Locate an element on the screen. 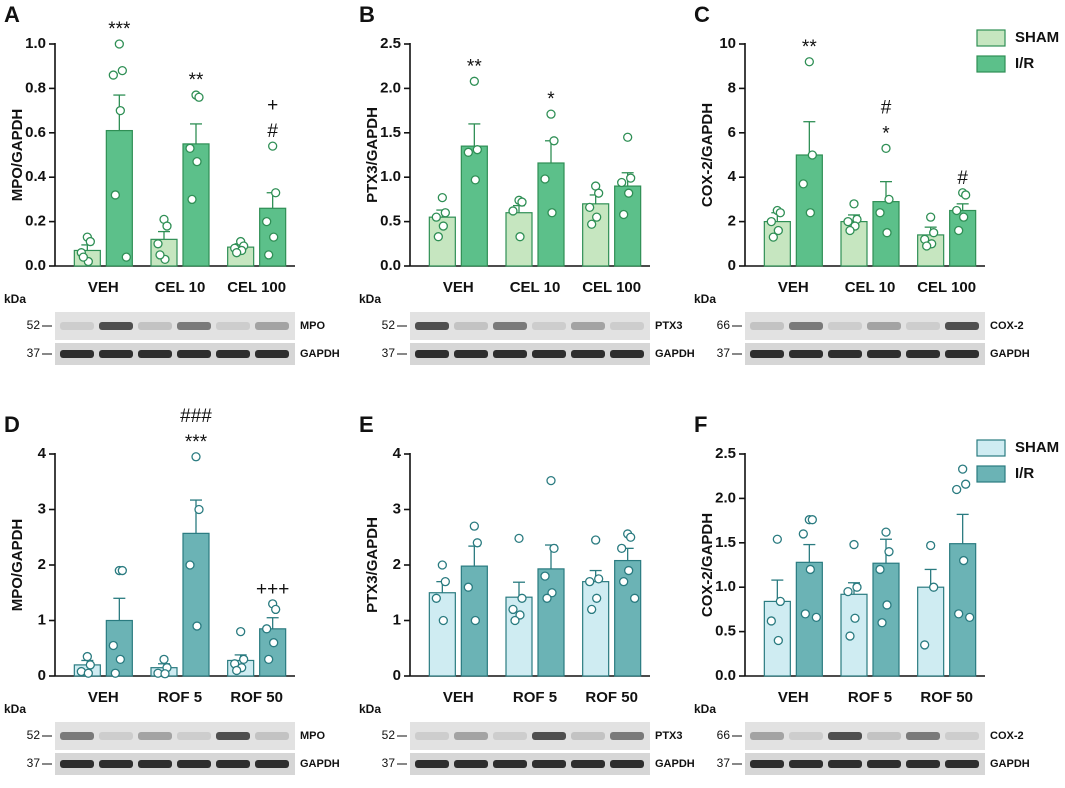 This screenshot has width=1065, height=788. legend-label: SHAM is located at coordinates (1037, 447).